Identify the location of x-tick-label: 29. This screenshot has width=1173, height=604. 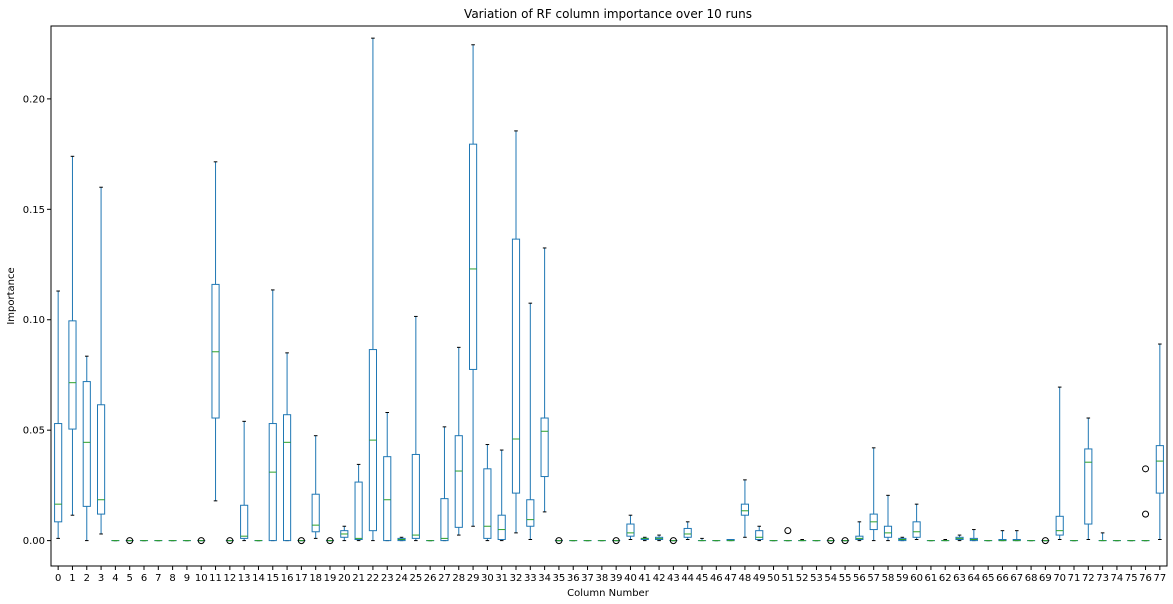
(473, 578).